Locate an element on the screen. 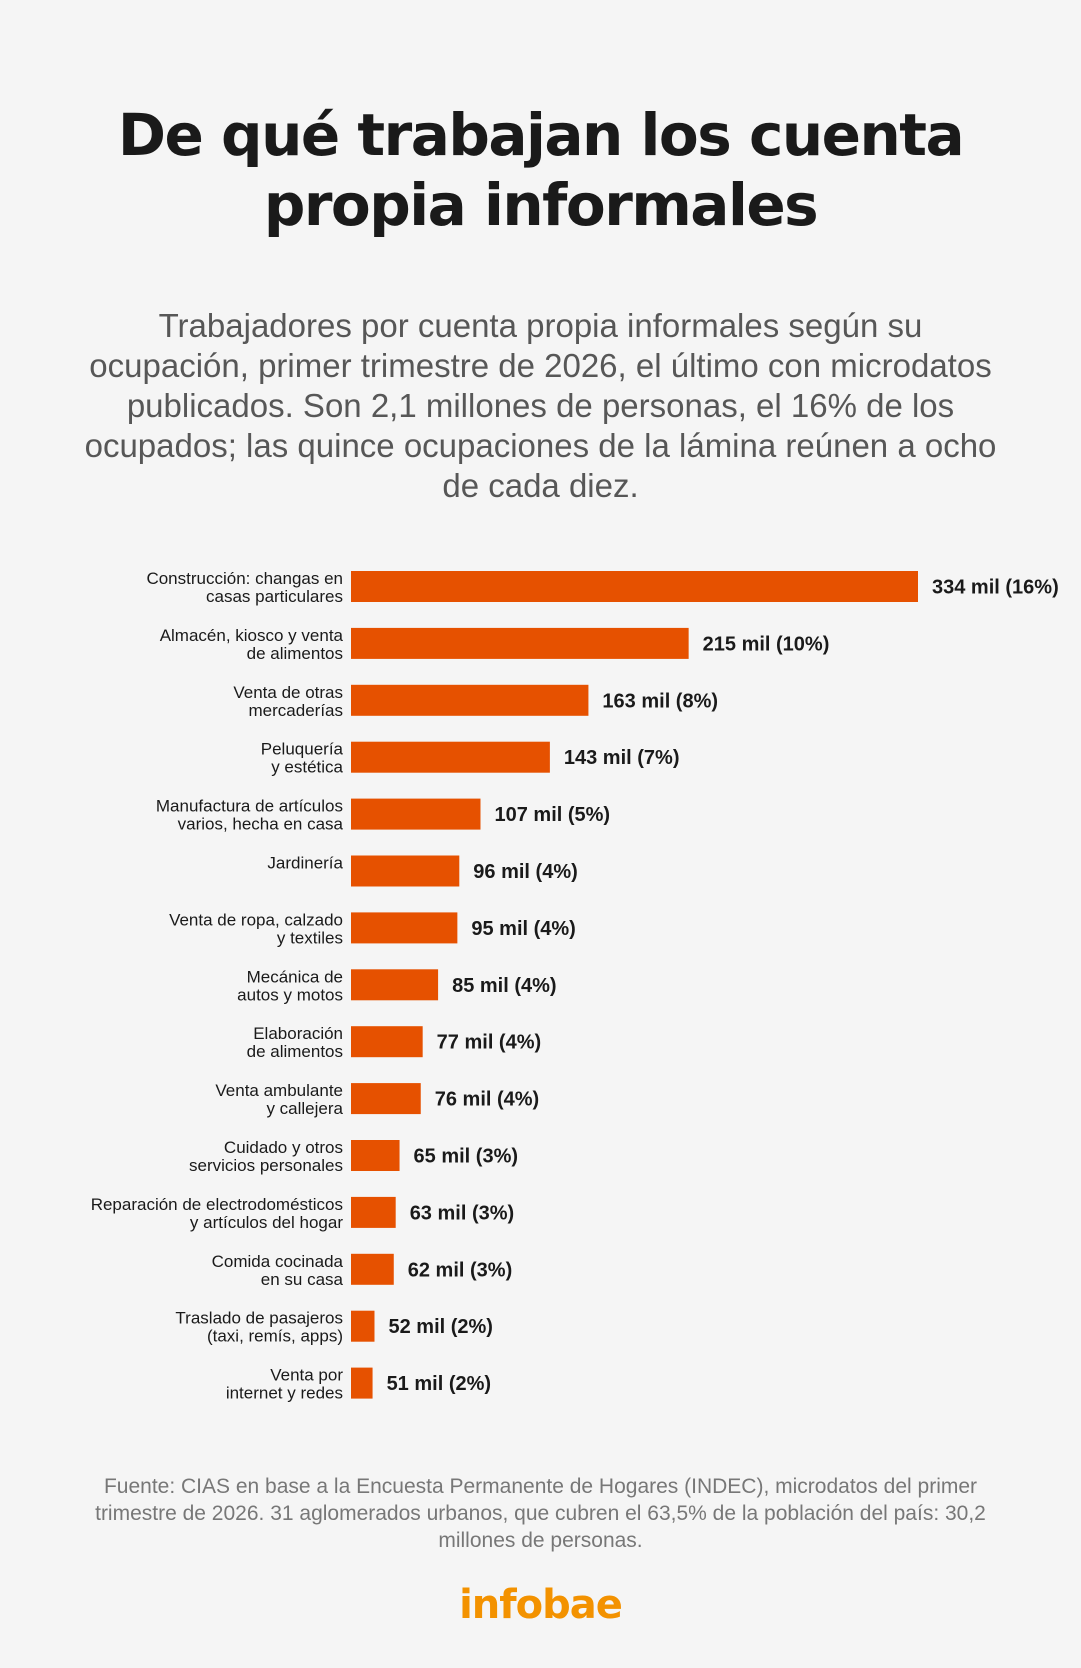 The image size is (1081, 1668). category-label-line: Jardinería is located at coordinates (305, 863).